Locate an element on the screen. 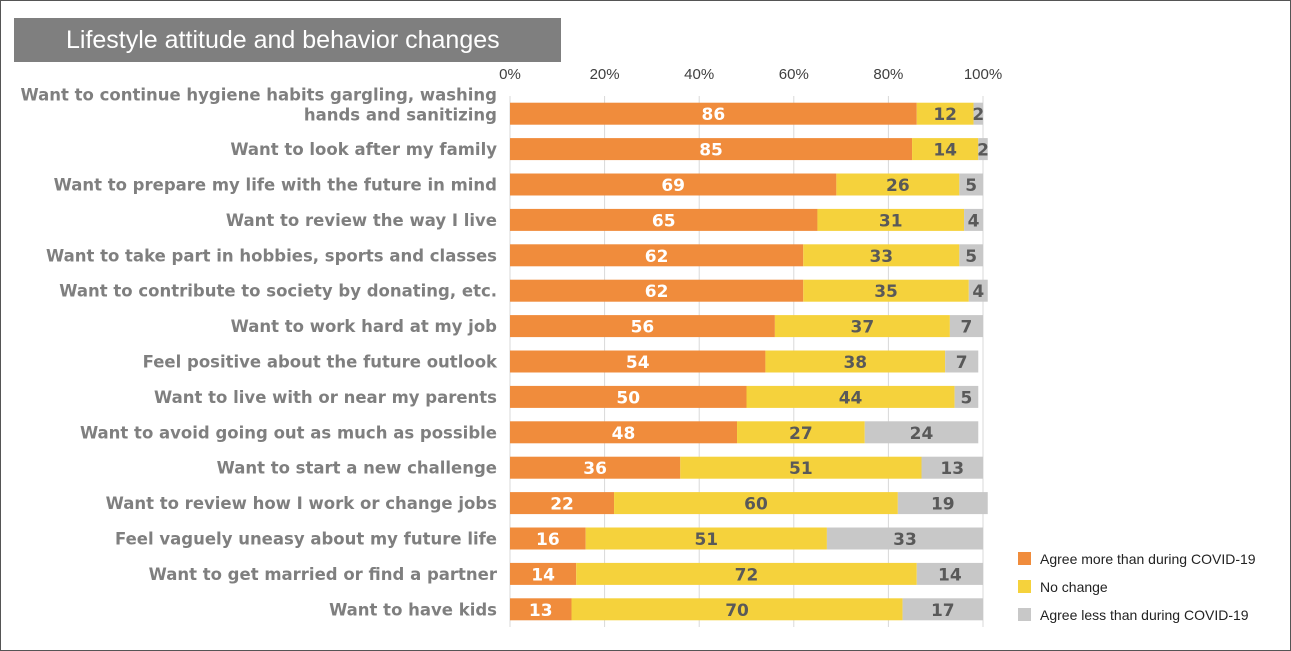 The height and width of the screenshot is (651, 1291). data-label: 24 is located at coordinates (922, 434).